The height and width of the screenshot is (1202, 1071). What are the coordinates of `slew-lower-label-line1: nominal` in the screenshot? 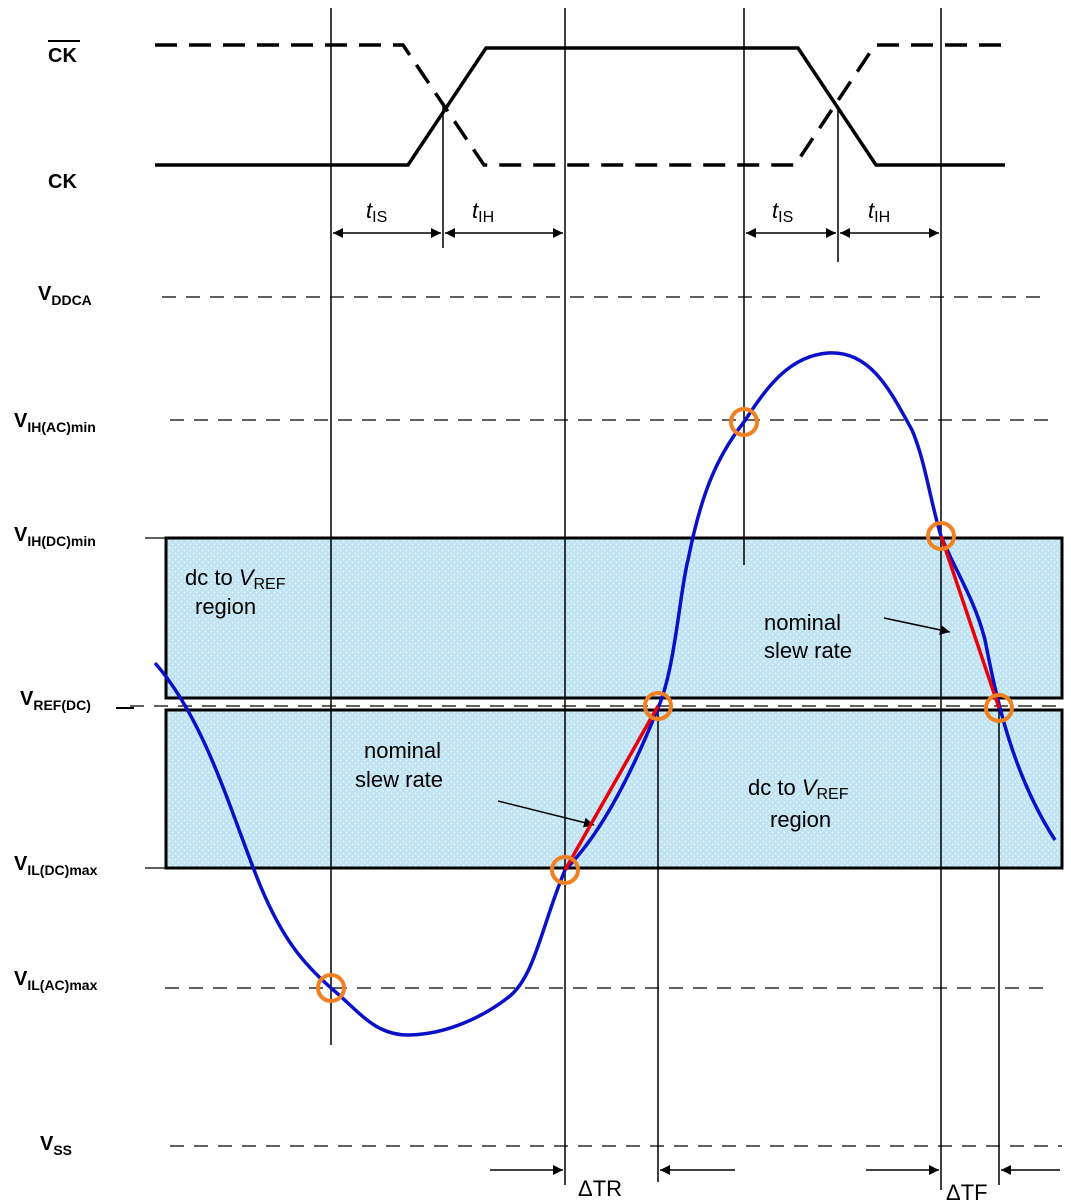 It's located at (402, 750).